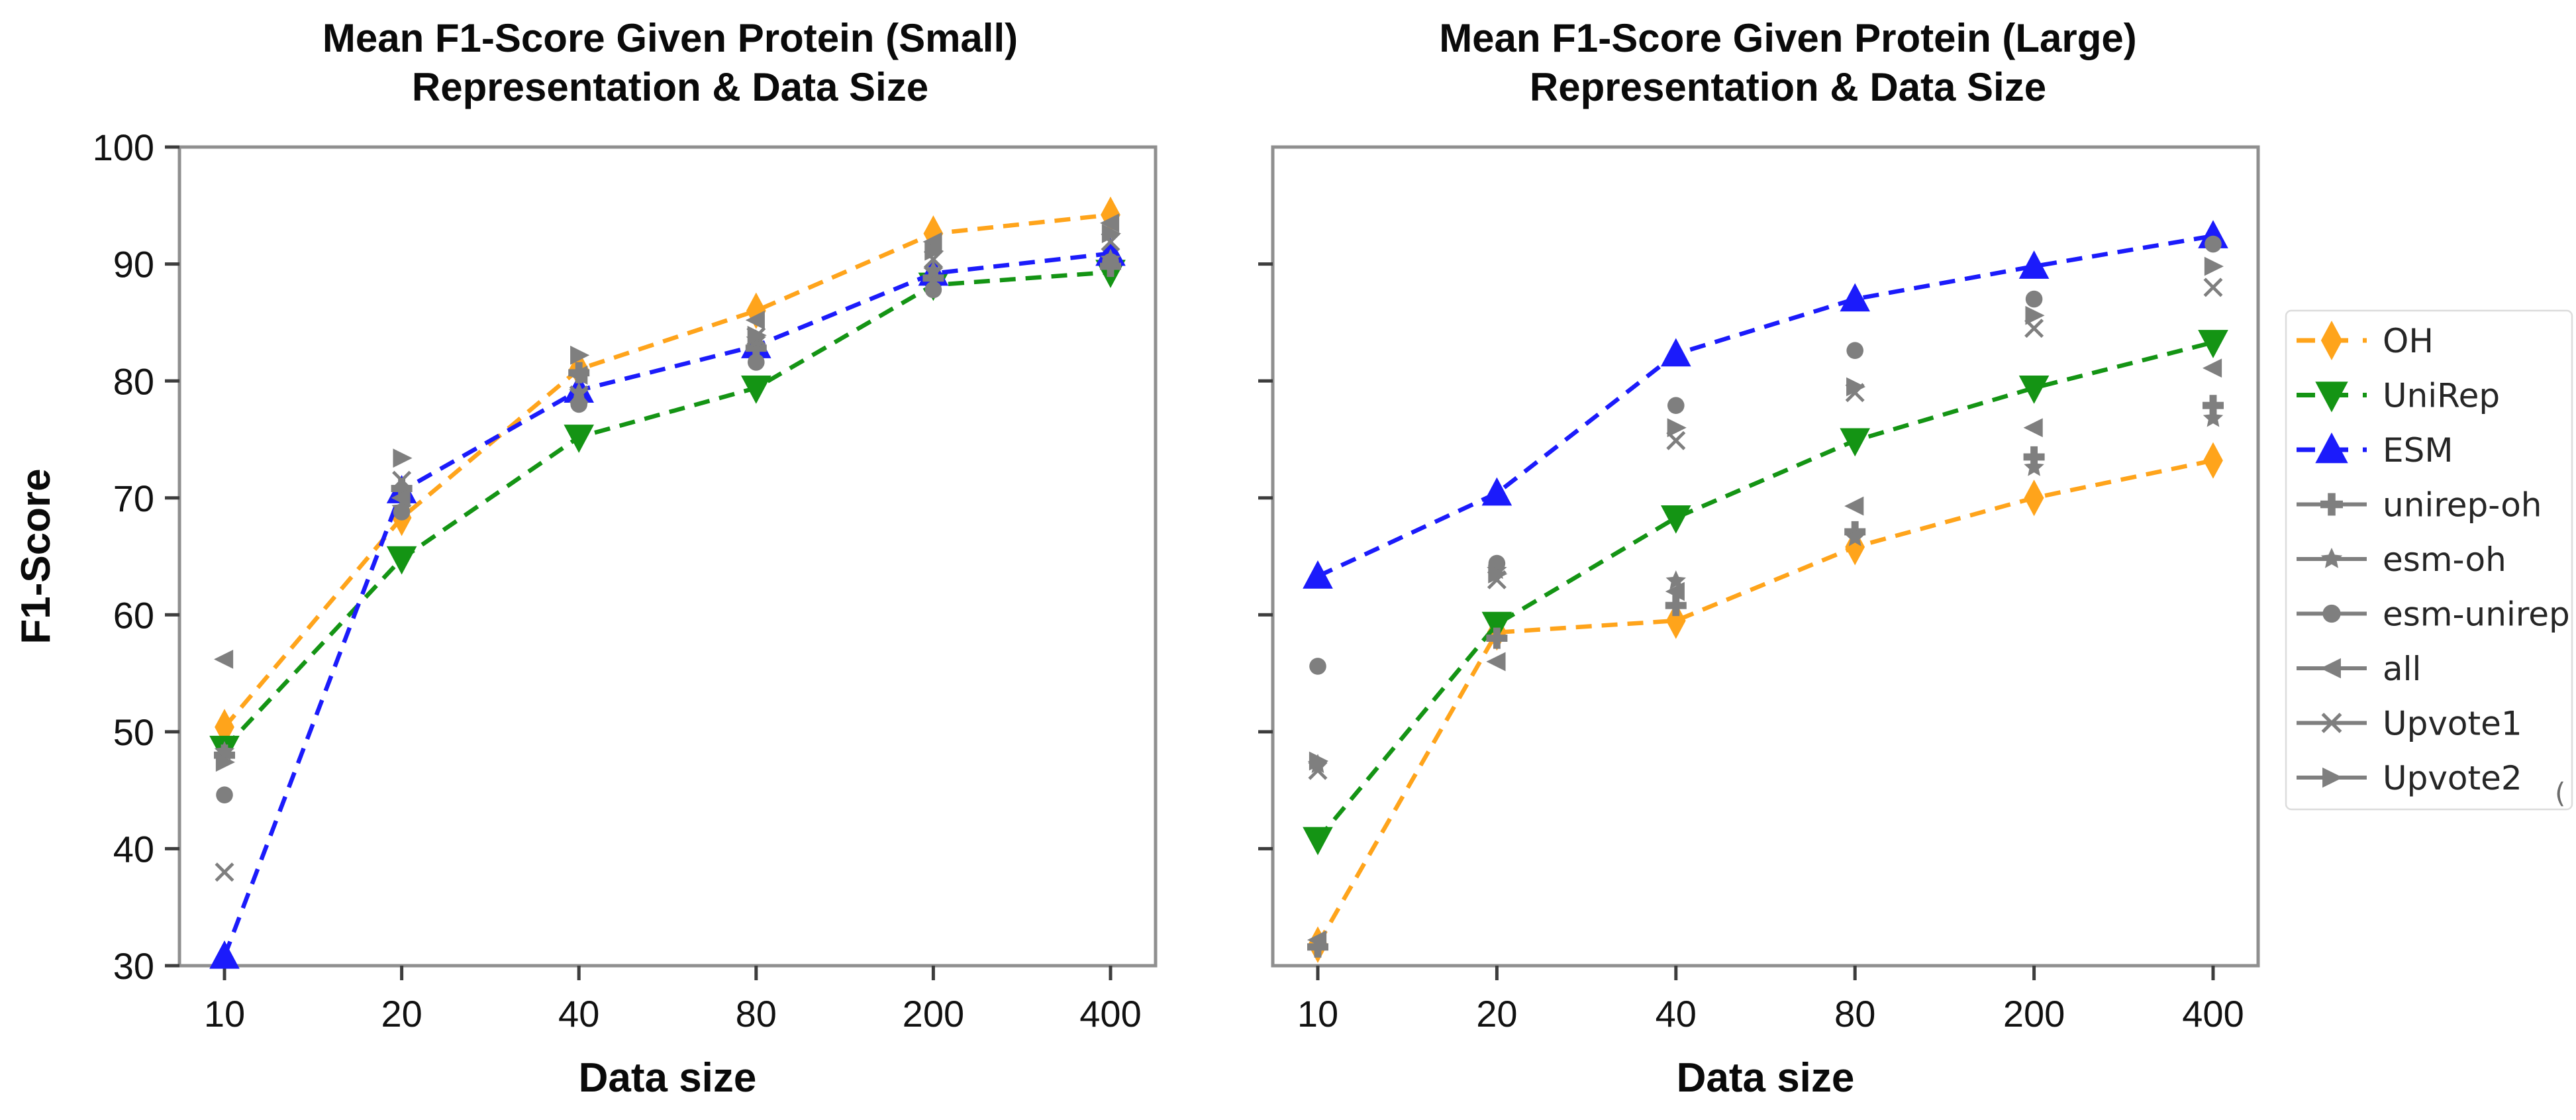  Describe the element at coordinates (36, 556) in the screenshot. I see `y-axis-label: F1-Score` at that location.